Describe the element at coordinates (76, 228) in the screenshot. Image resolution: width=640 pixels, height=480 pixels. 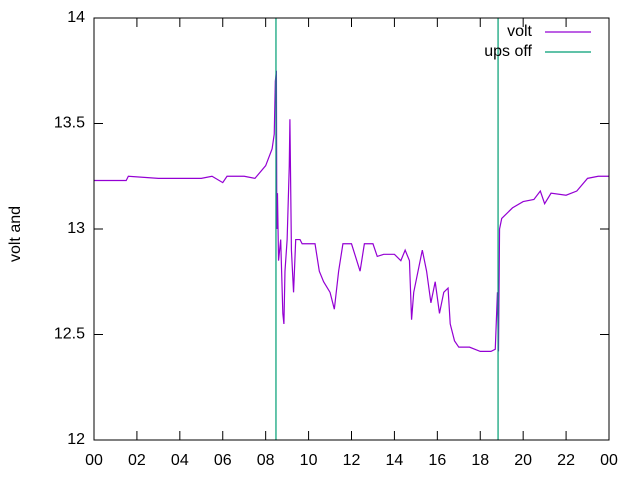
I see `y-tick-label: 13` at that location.